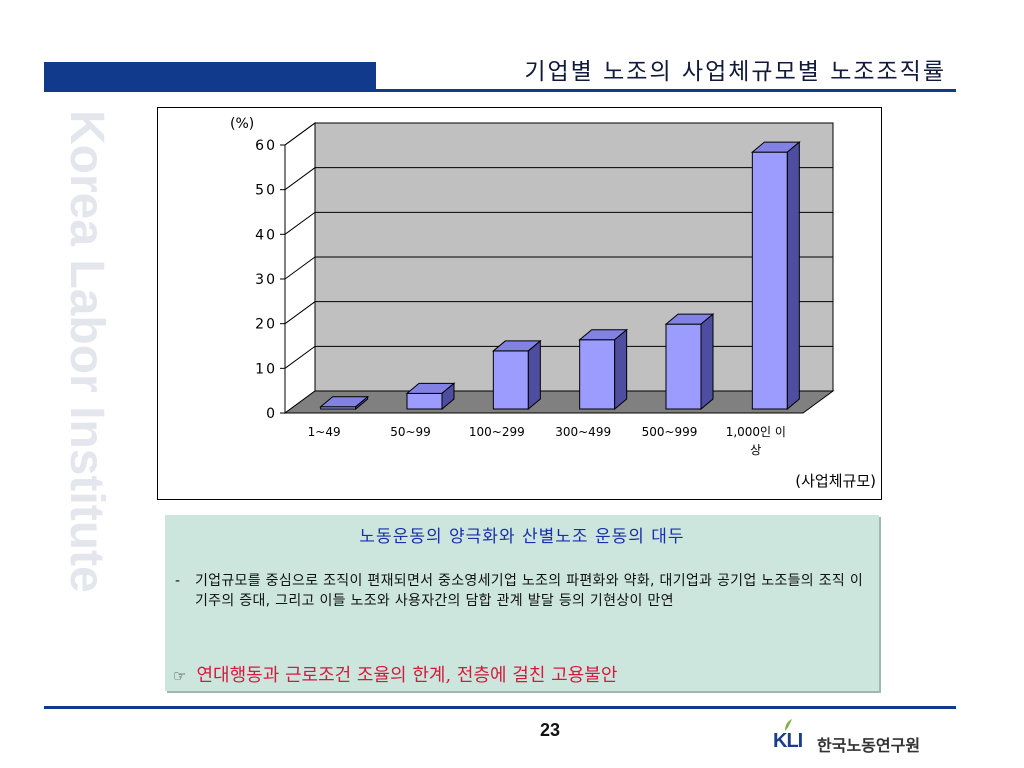 The image size is (1024, 768). Describe the element at coordinates (242, 124) in the screenshot. I see `y-axis-label: (%)` at that location.